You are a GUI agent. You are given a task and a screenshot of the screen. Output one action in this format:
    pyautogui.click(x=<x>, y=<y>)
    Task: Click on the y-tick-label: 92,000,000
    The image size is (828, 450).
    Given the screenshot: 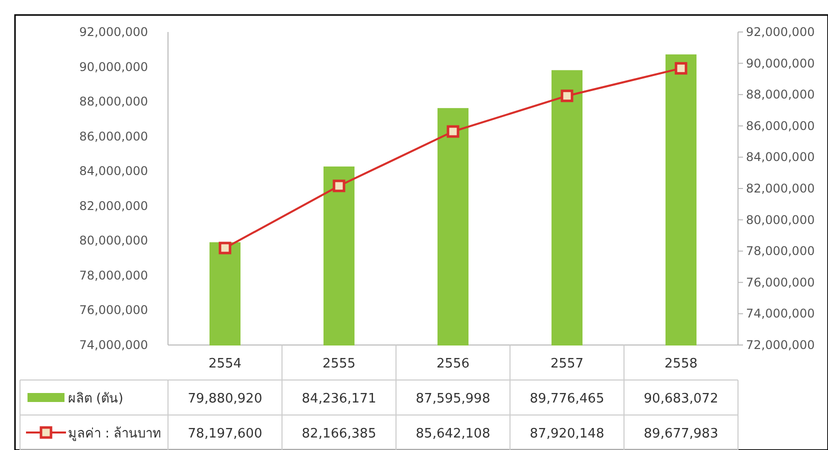 What is the action you would take?
    pyautogui.click(x=113, y=32)
    